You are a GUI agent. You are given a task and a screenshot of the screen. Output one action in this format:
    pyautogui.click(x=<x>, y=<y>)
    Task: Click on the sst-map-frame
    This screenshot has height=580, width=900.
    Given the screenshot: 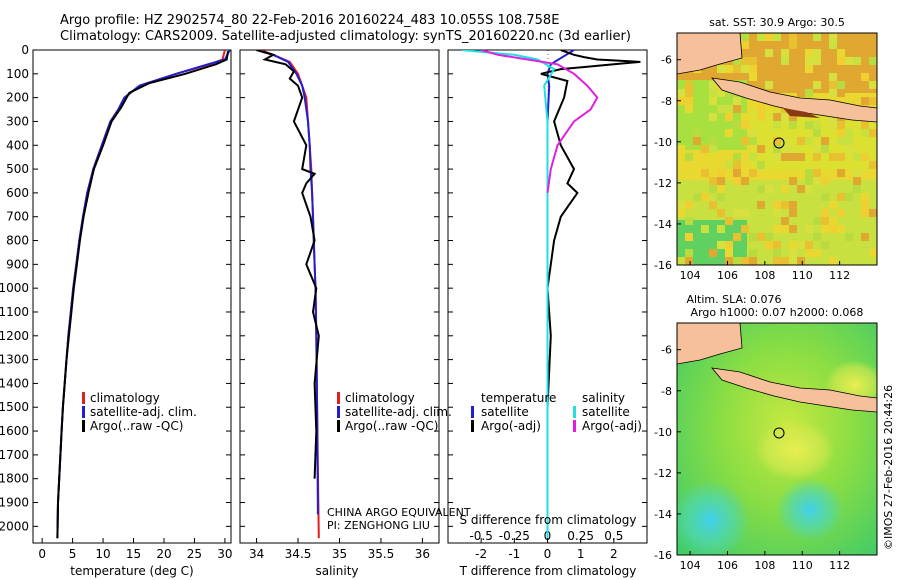 What is the action you would take?
    pyautogui.click(x=777, y=149)
    